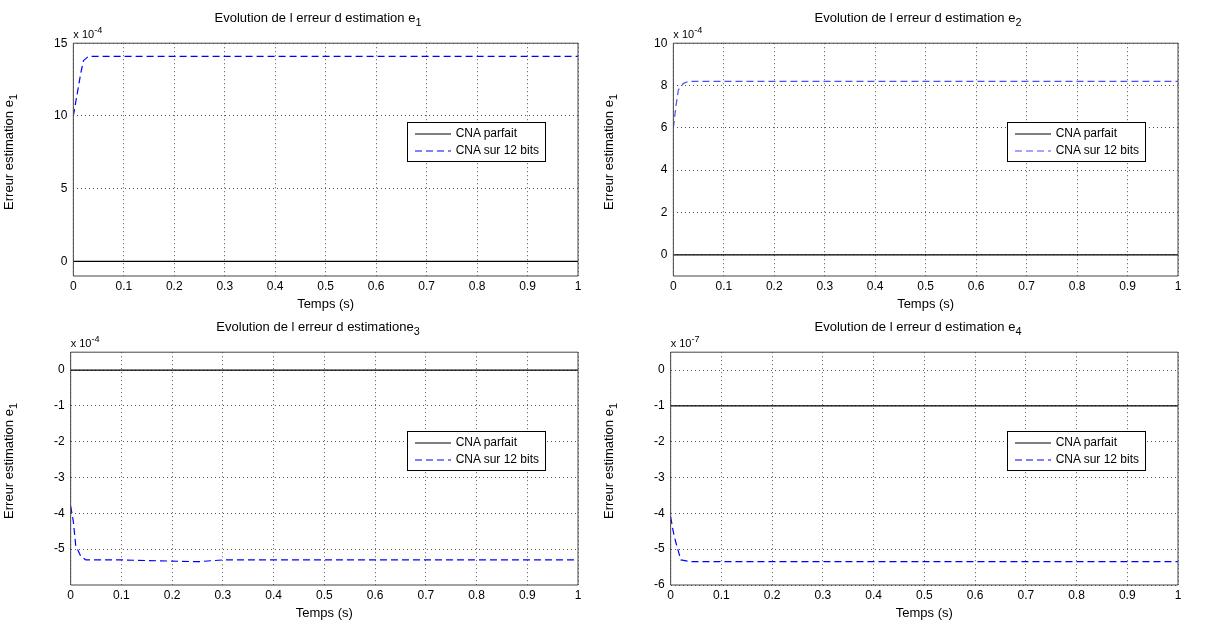 The image size is (1208, 643). I want to click on chart-title: Evolution de l erreur d estimation e$_{2}$, so click(918, 19).